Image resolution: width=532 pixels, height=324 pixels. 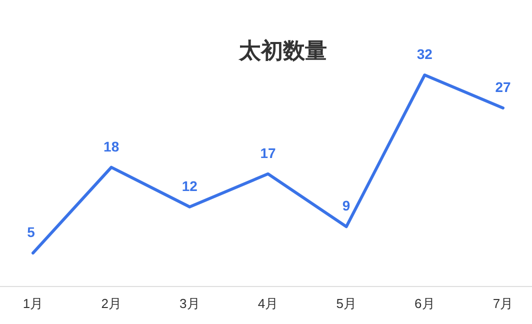 What do you see at coordinates (31, 232) in the screenshot?
I see `data-label: 5` at bounding box center [31, 232].